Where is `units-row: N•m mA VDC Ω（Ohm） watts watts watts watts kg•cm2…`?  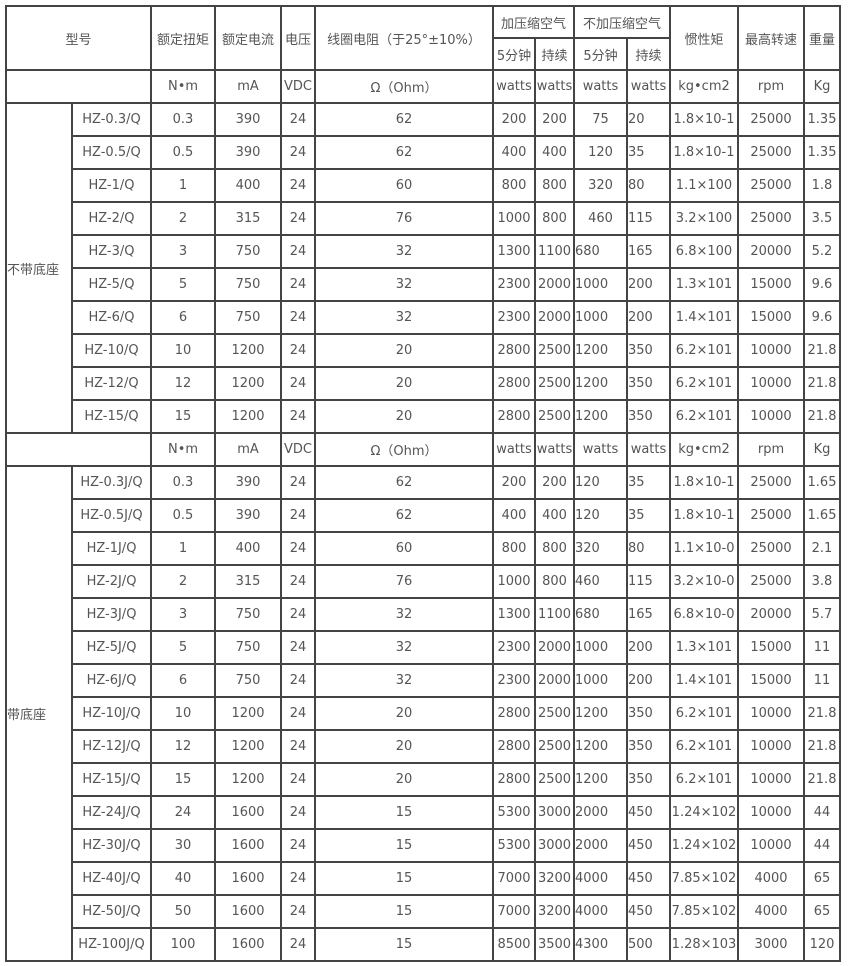
units-row: N•m mA VDC Ω（Ohm） watts watts watts watts kg•cm2… is located at coordinates (423, 449).